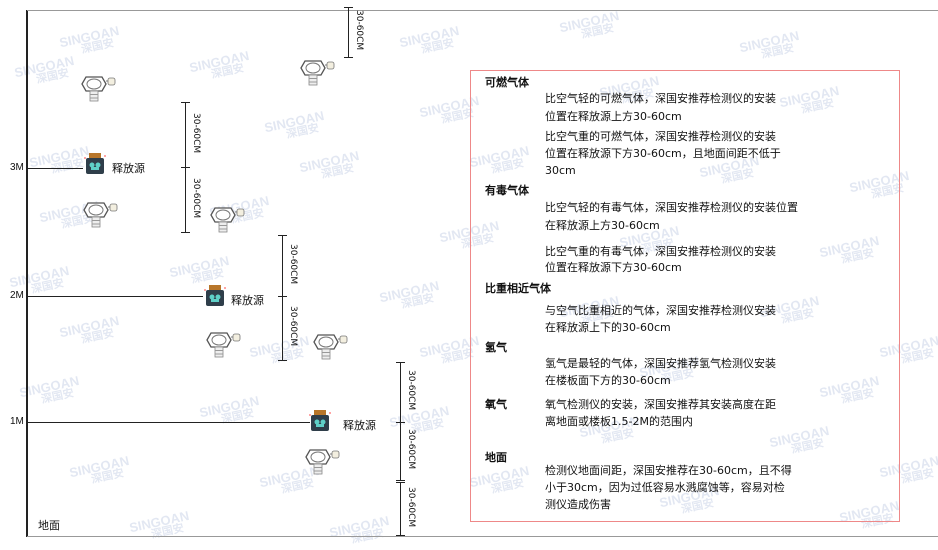 This screenshot has width=938, height=550. What do you see at coordinates (496, 347) in the screenshot?
I see `section-title: 氢气` at bounding box center [496, 347].